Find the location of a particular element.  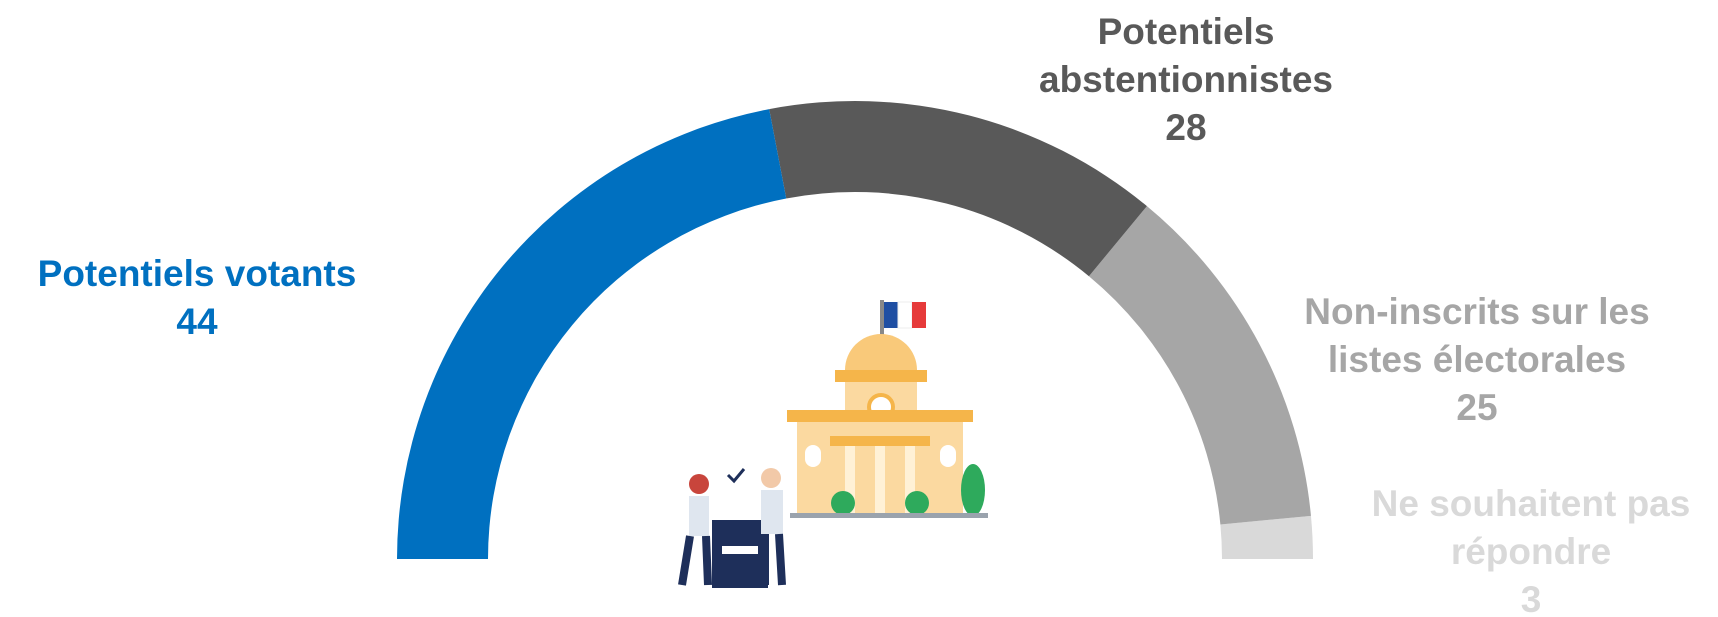

flag-blue is located at coordinates (891, 315).